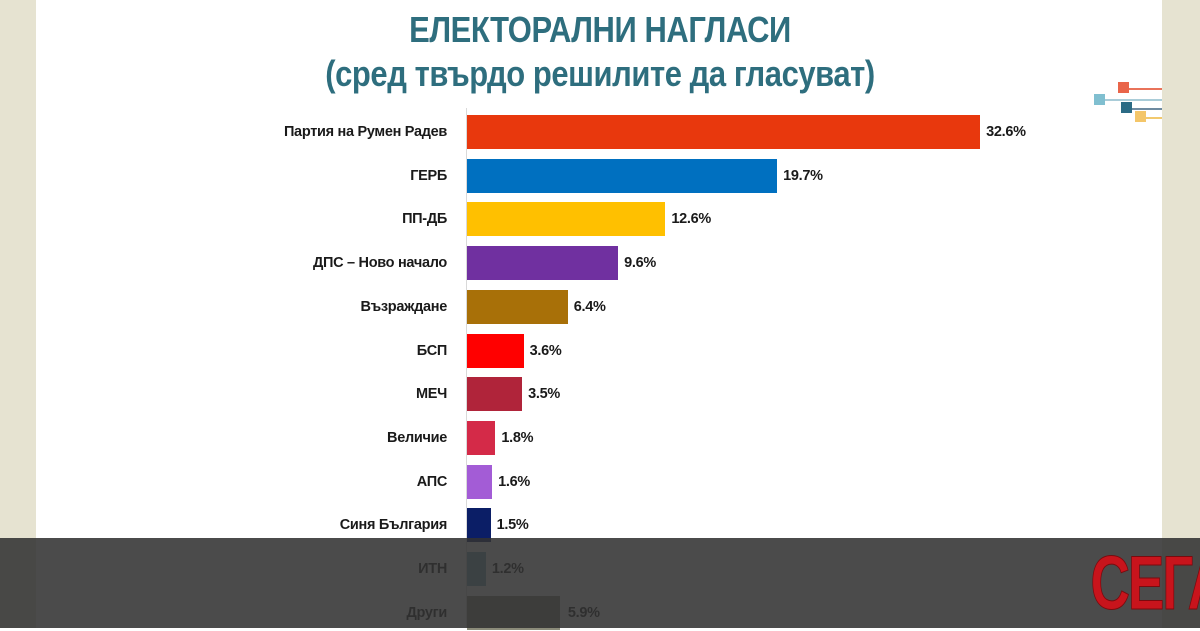  Describe the element at coordinates (544, 394) in the screenshot. I see `value-label: 3.5%` at that location.